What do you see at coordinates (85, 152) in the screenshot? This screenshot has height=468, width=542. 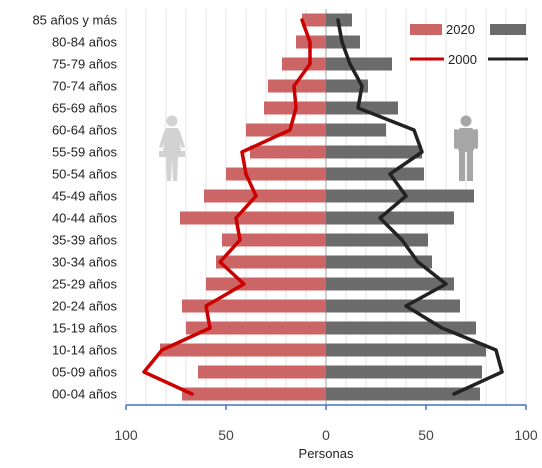 I see `category-label: 55-59 años` at bounding box center [85, 152].